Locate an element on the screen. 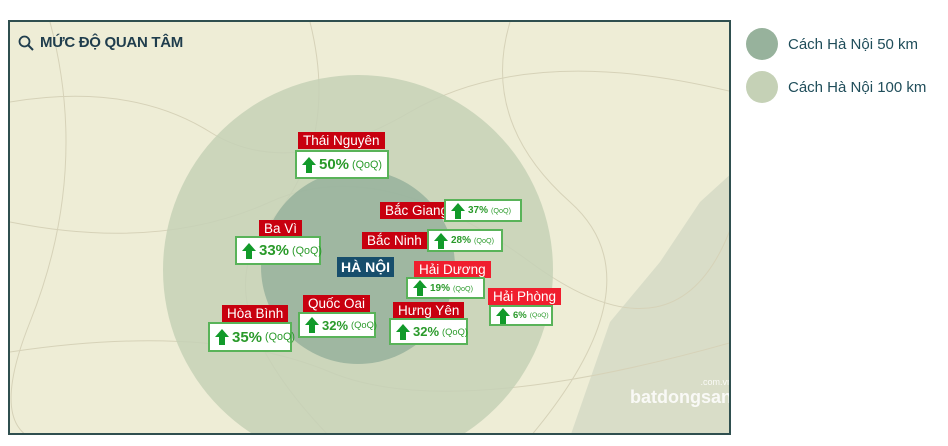  place-value: 19% (QoQ) is located at coordinates (445, 288).